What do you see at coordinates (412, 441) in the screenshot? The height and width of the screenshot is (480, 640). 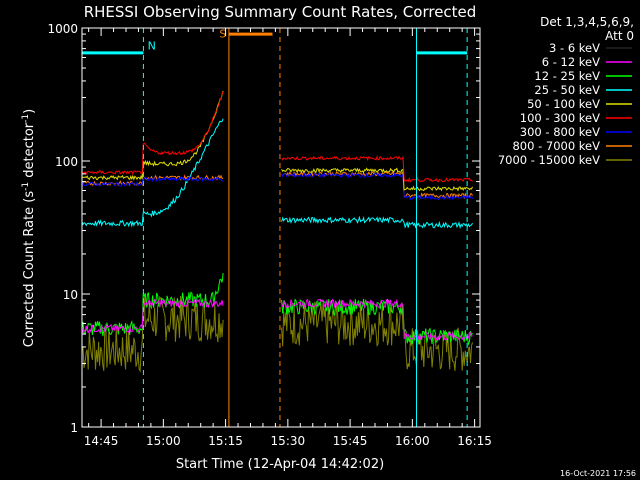 I see `x-tick-label: 16:00` at bounding box center [412, 441].